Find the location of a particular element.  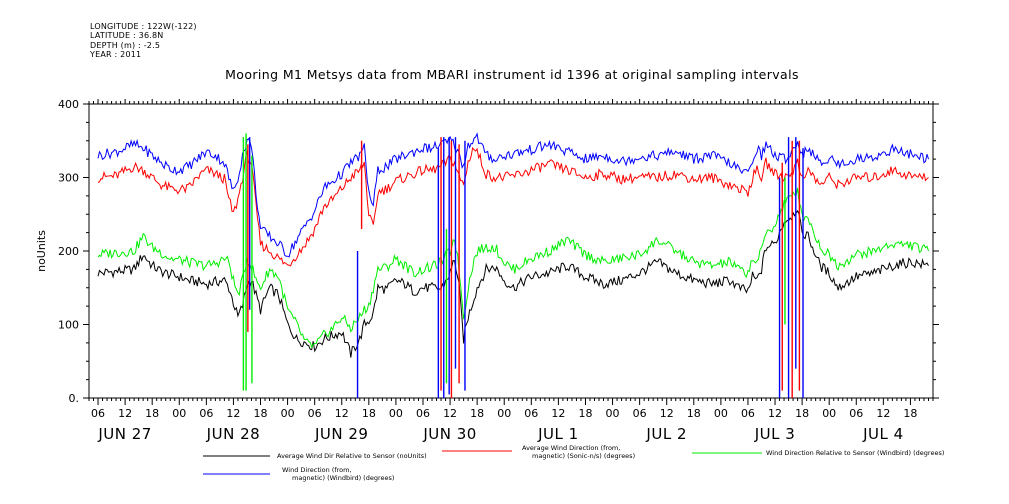

x-day-label: JUL 3 is located at coordinates (775, 434).